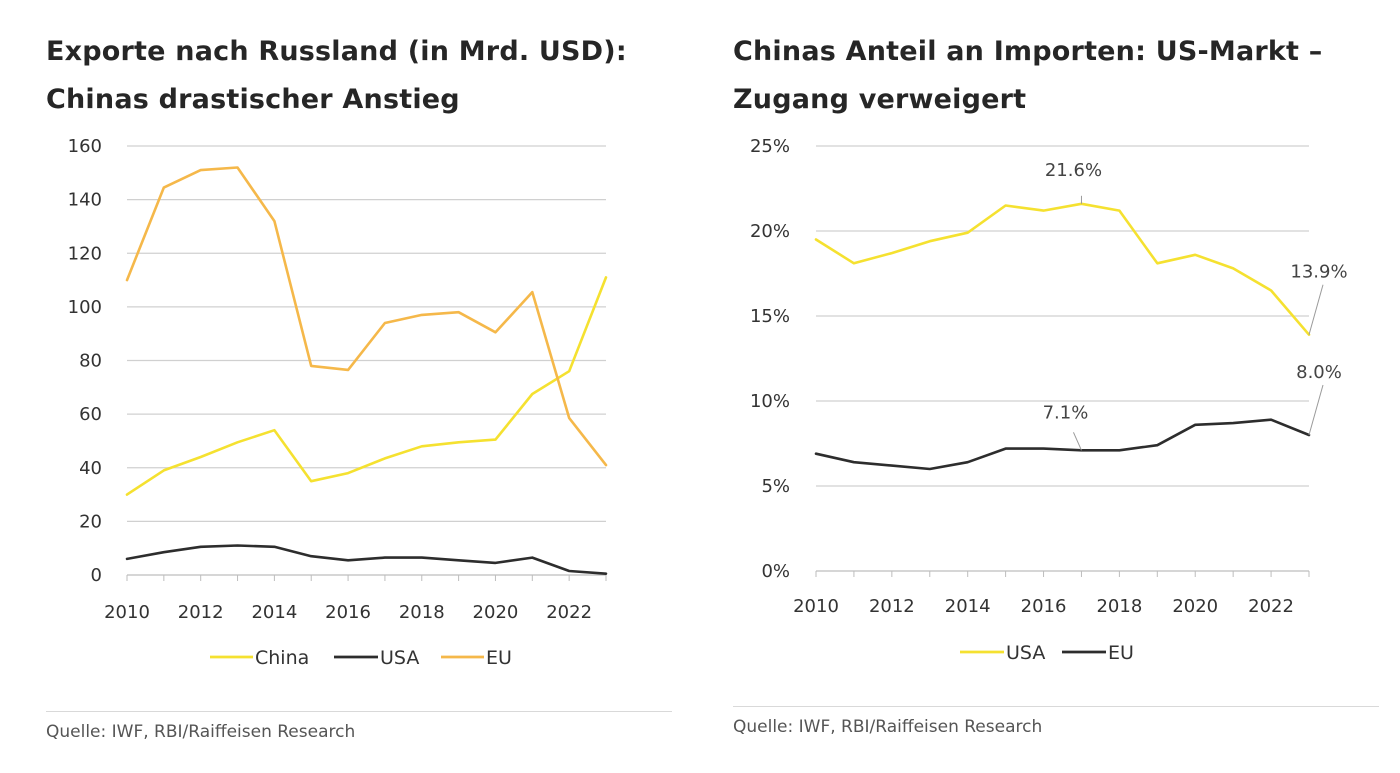 This screenshot has width=1400, height=773. I want to click on y-tick-label: 0, so click(96, 575).